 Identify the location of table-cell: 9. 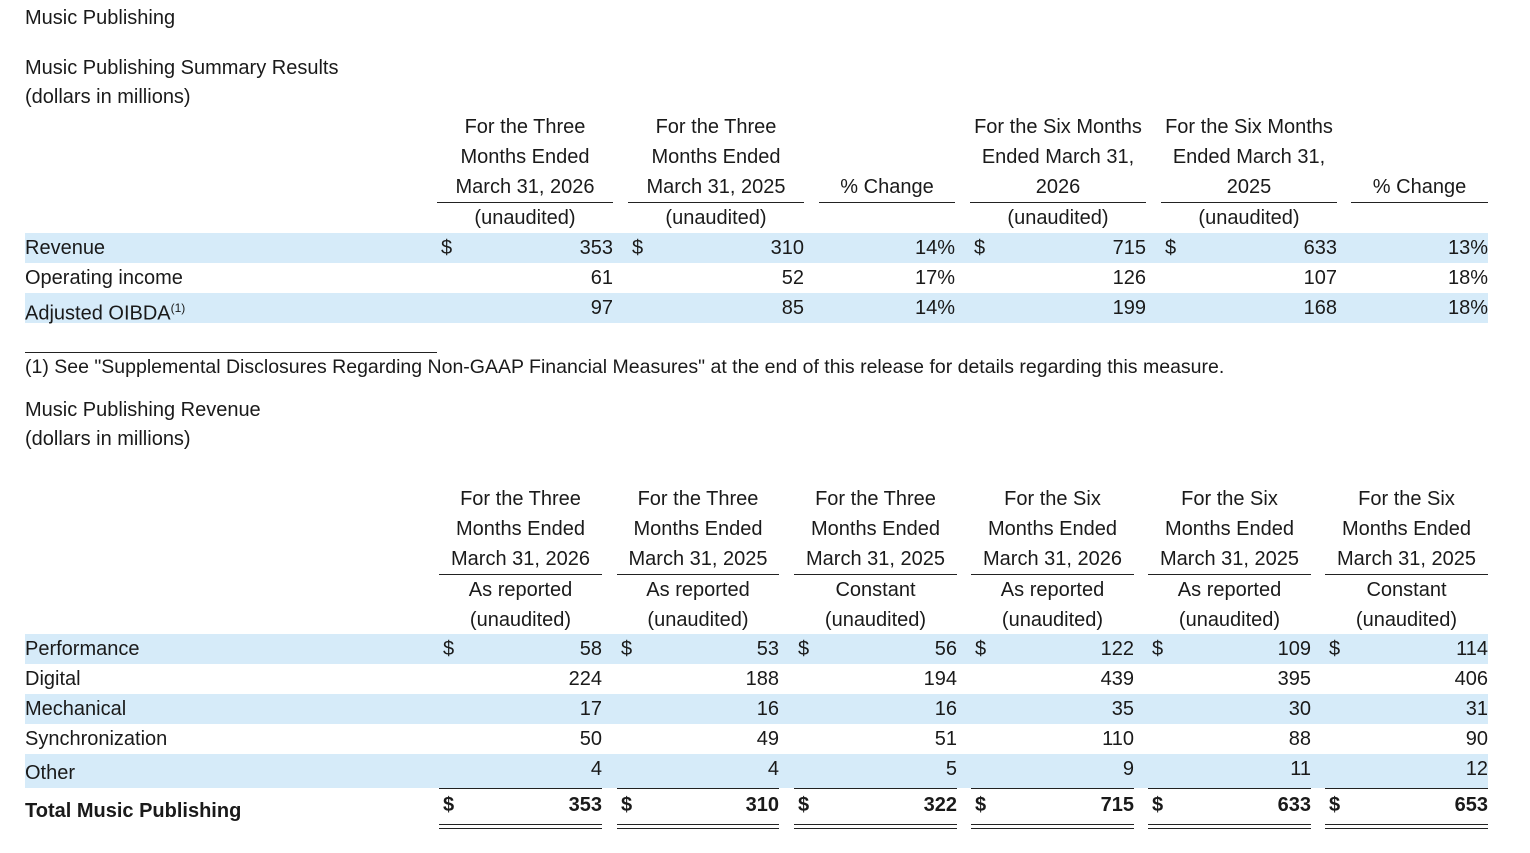
(1128, 769).